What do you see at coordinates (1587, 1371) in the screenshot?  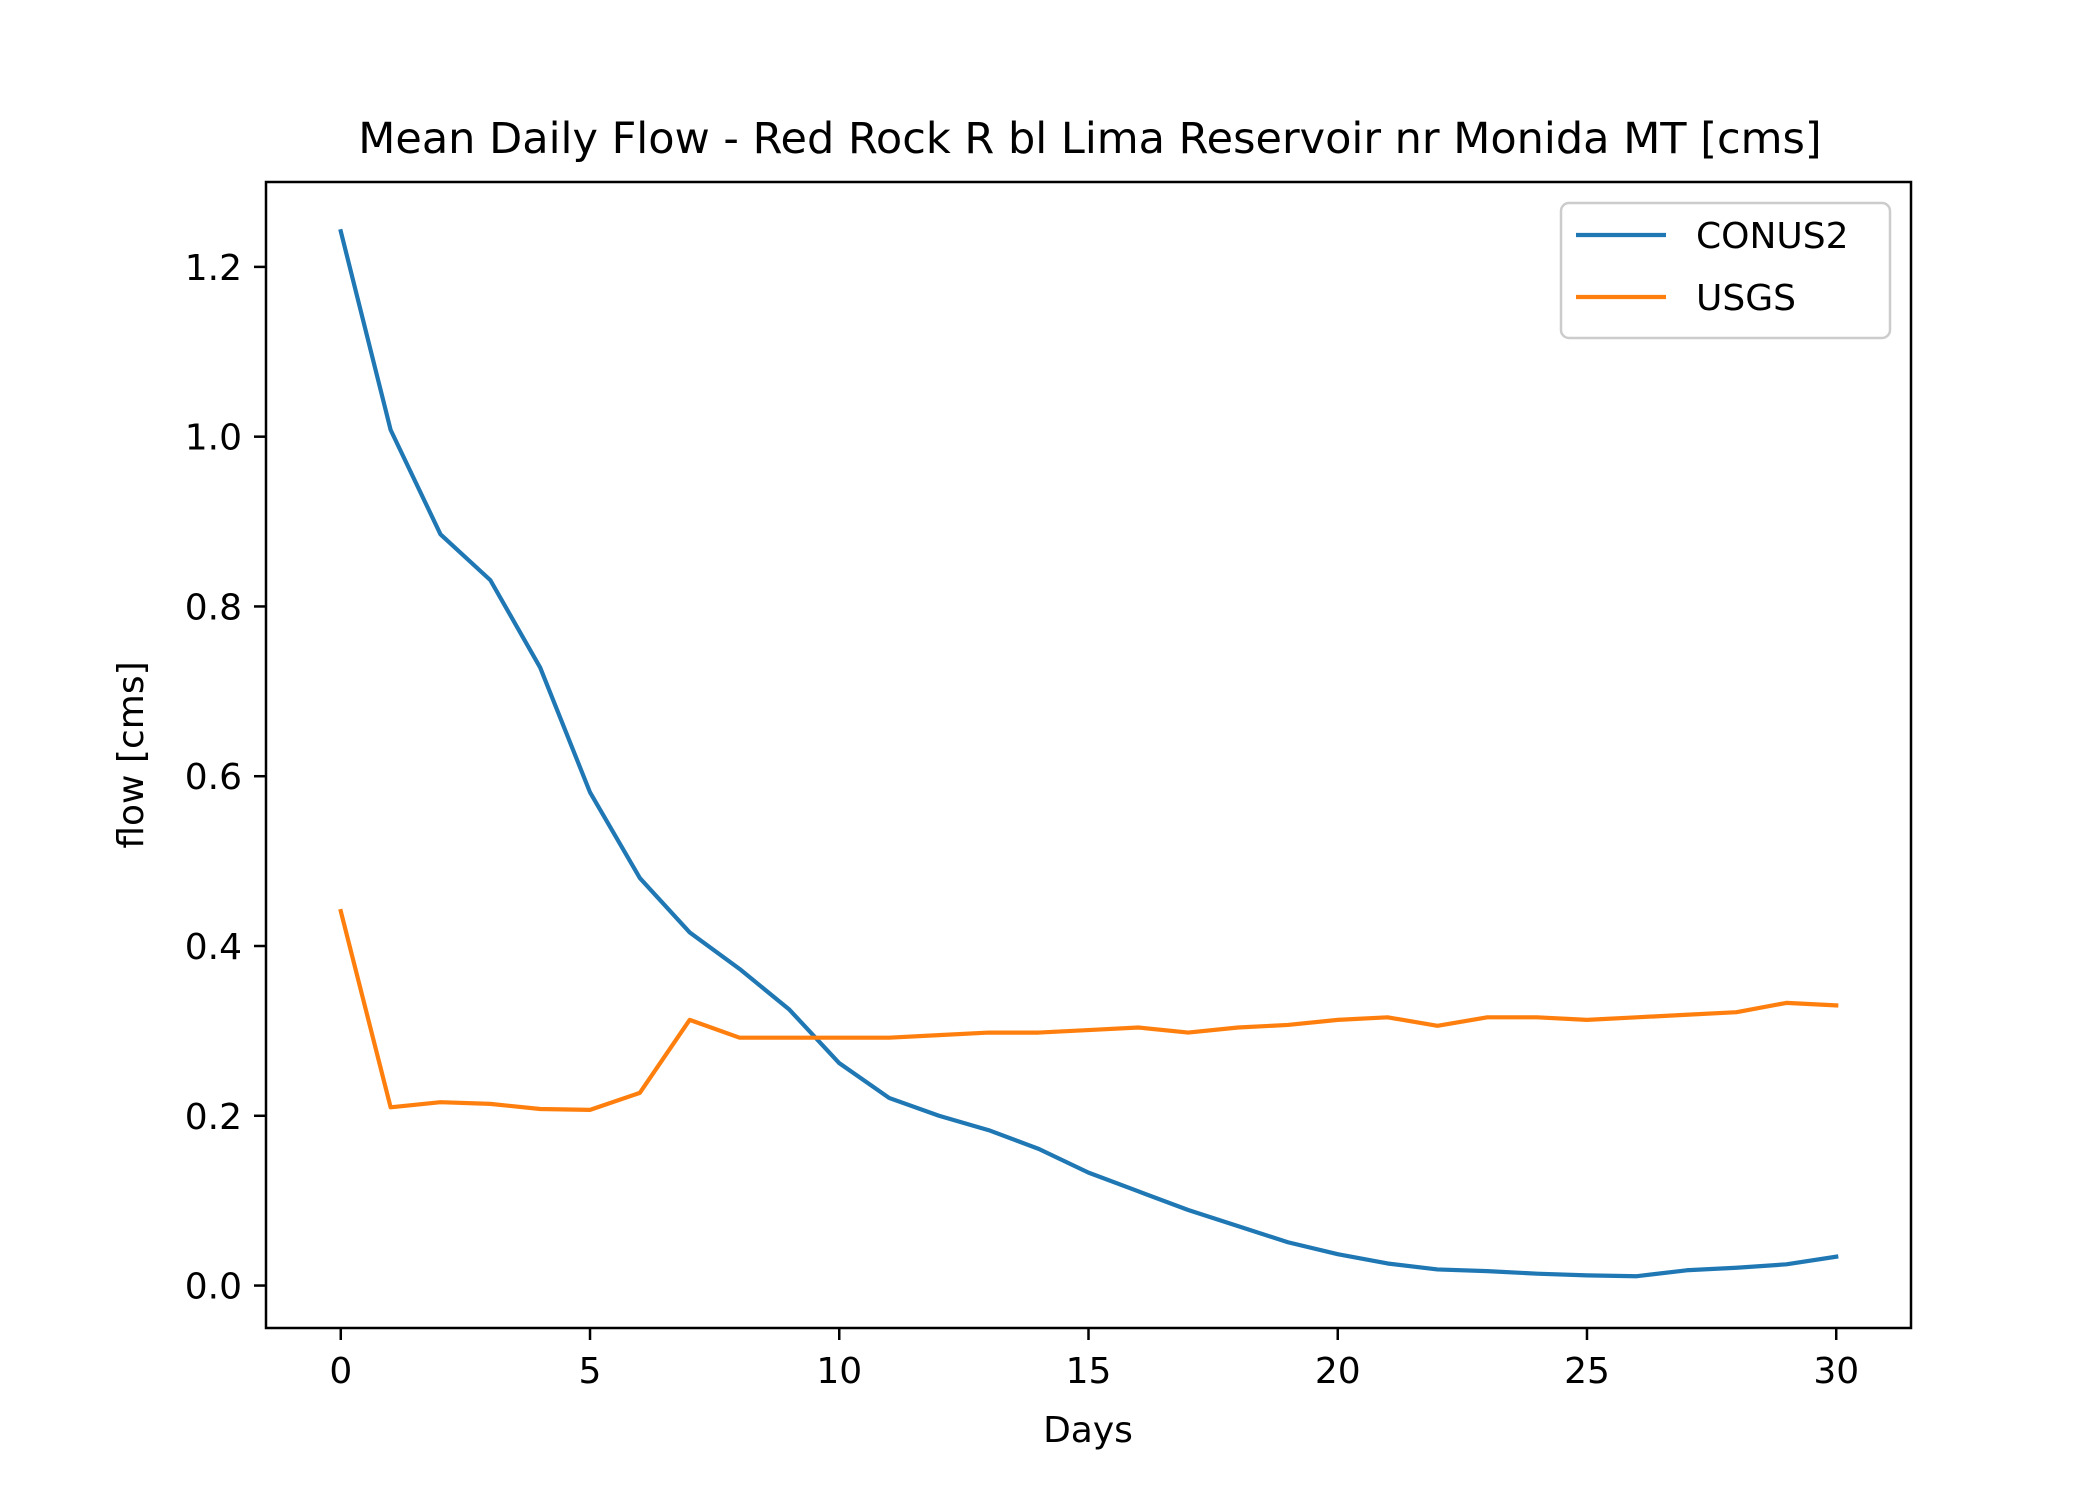 I see `x-tick-label: 25` at bounding box center [1587, 1371].